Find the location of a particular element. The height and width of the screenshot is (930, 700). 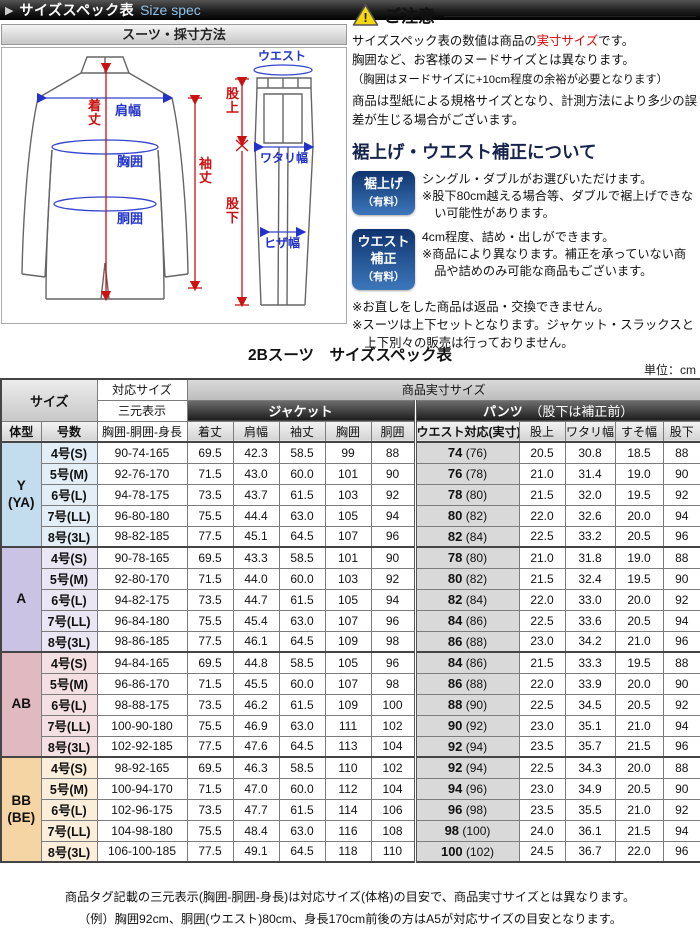

jacket-measure-cell: 46.1 is located at coordinates (256, 641).